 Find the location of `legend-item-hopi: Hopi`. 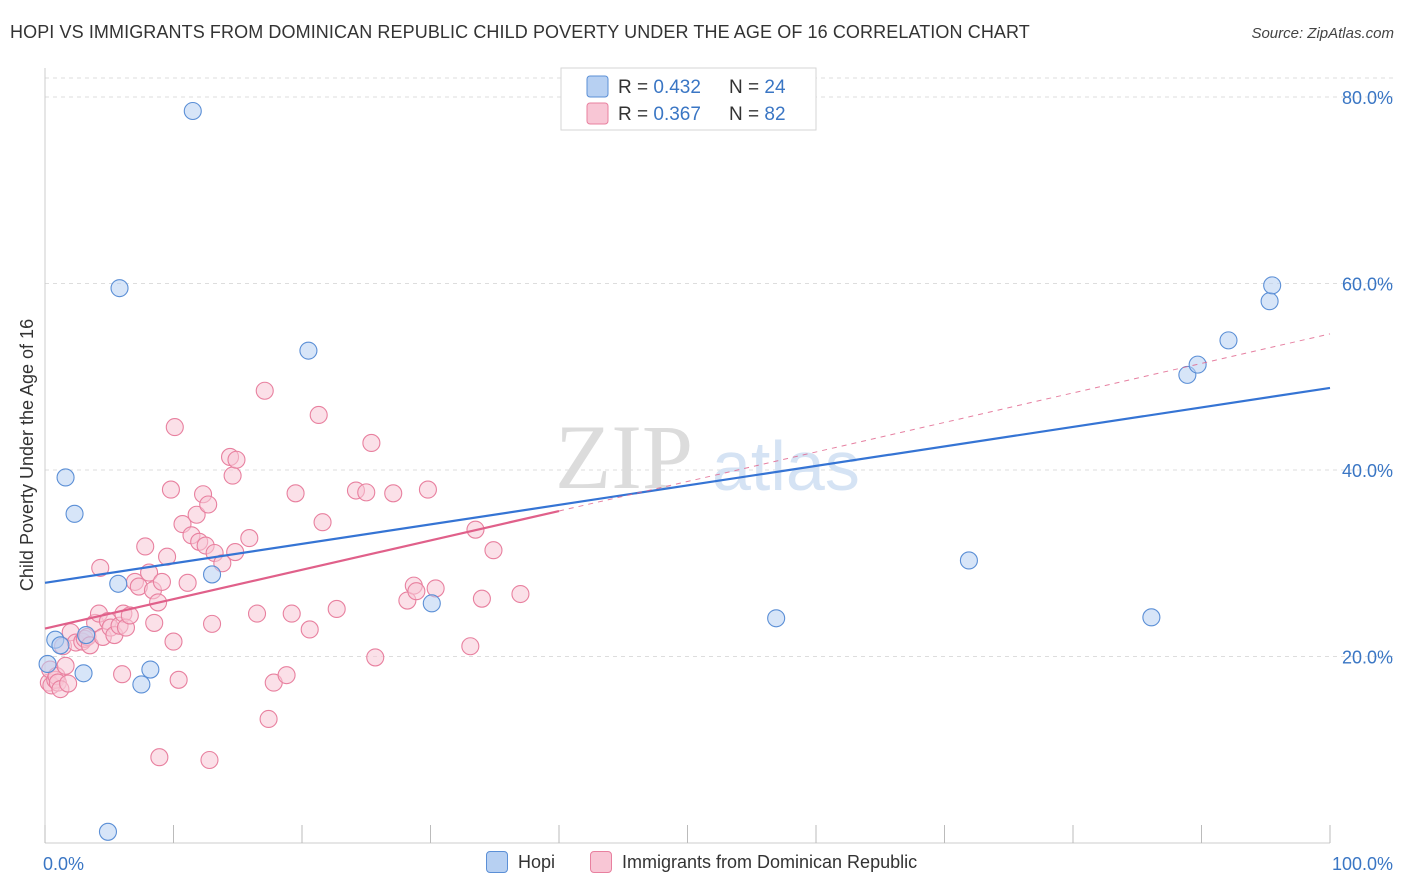

legend-item-hopi: Hopi is located at coordinates (520, 862).